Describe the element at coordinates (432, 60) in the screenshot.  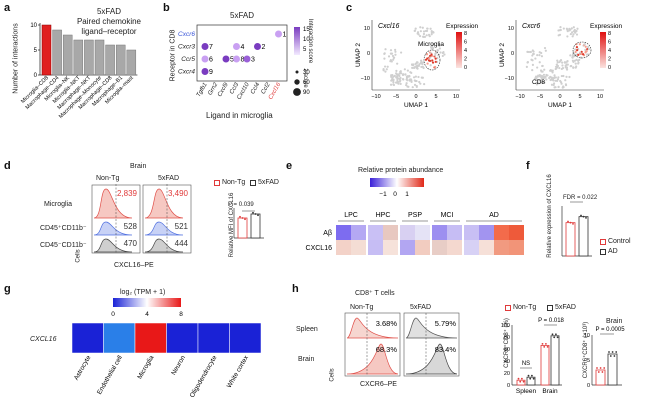
I see `cluster-outline` at that location.